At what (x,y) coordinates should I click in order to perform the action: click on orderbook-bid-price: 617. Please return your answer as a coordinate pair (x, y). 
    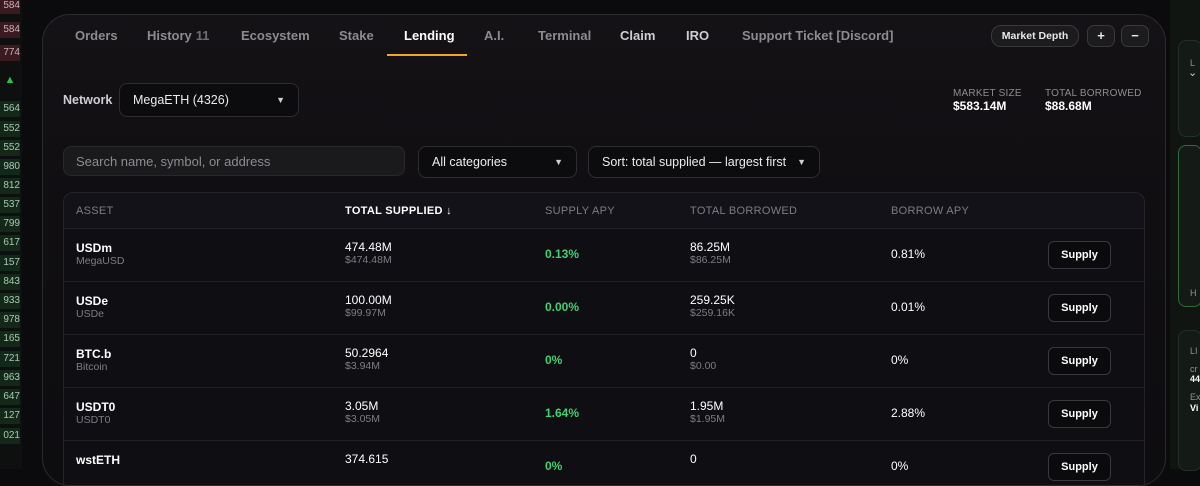
    Looking at the image, I should click on (10, 243).